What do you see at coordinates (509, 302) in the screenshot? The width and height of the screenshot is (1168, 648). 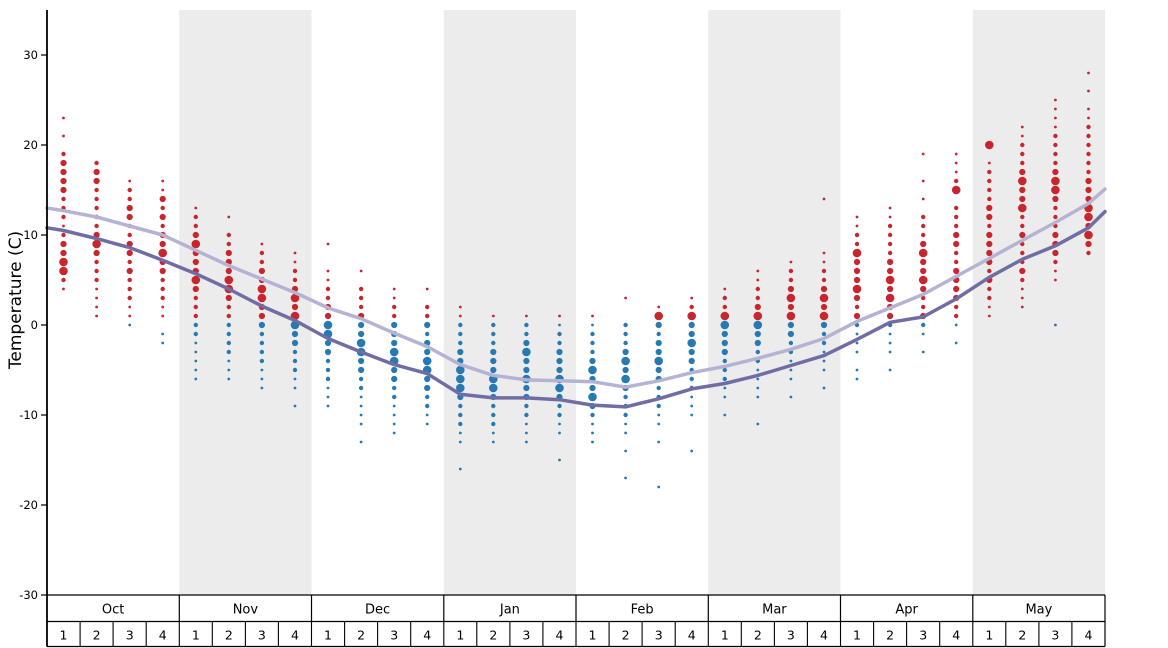 I see `month-band-jan` at bounding box center [509, 302].